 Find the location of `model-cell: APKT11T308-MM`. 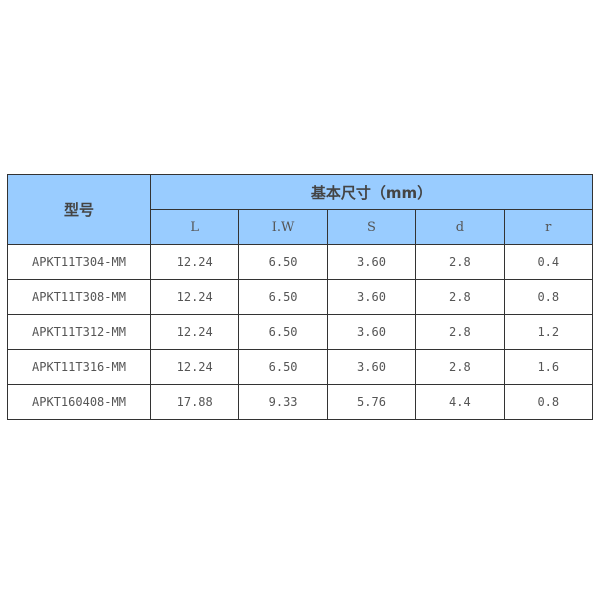

model-cell: APKT11T308-MM is located at coordinates (79, 297).